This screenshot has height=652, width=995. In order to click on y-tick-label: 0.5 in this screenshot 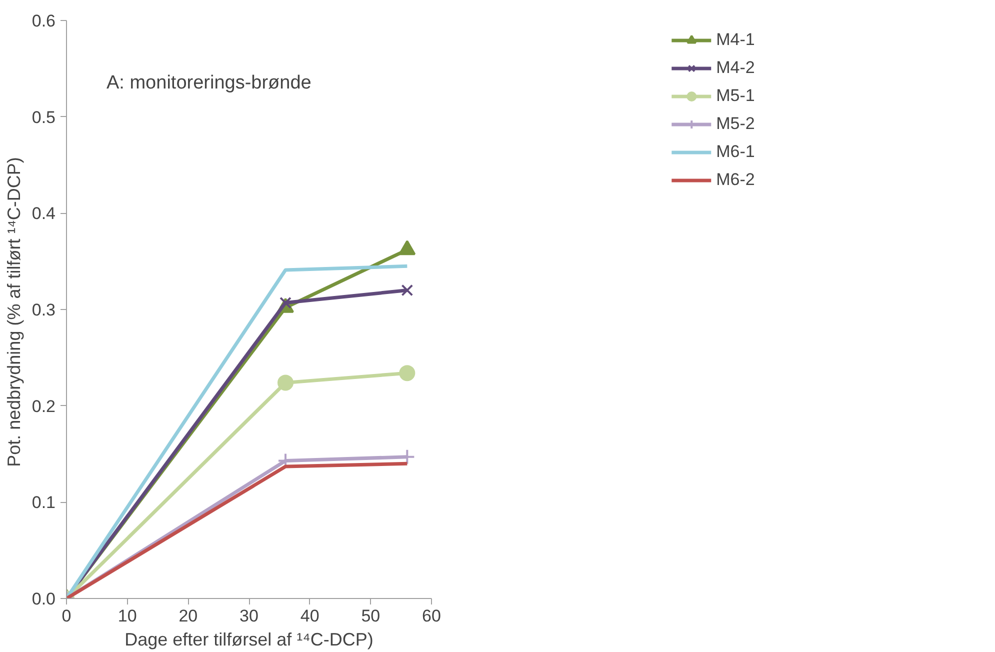, I will do `click(44, 117)`.